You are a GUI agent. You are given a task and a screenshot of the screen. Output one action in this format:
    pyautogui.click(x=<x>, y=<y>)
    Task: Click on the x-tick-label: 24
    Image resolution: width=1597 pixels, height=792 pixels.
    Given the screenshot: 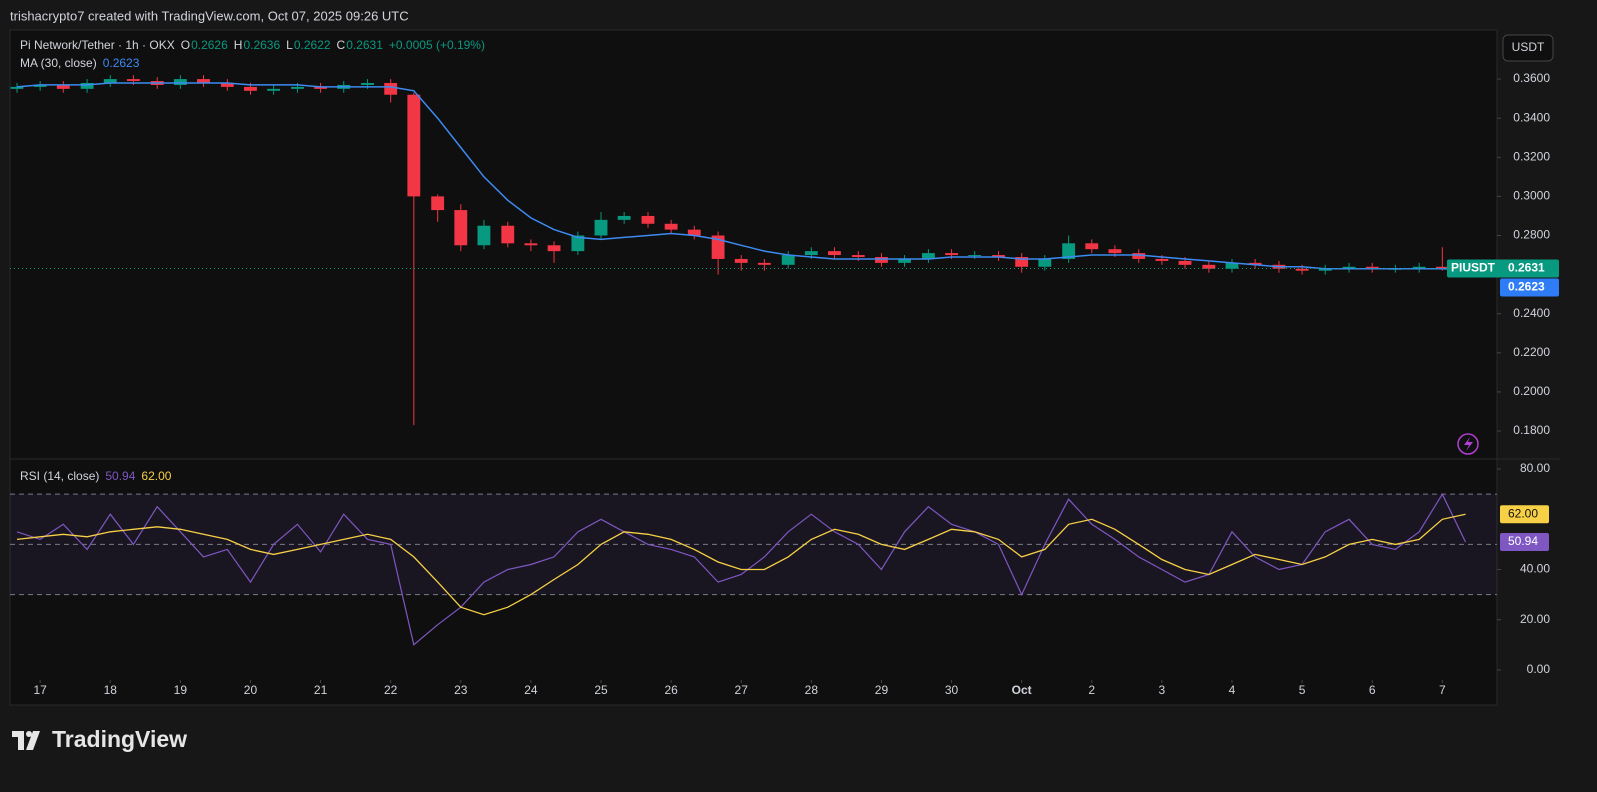 What is the action you would take?
    pyautogui.click(x=531, y=690)
    